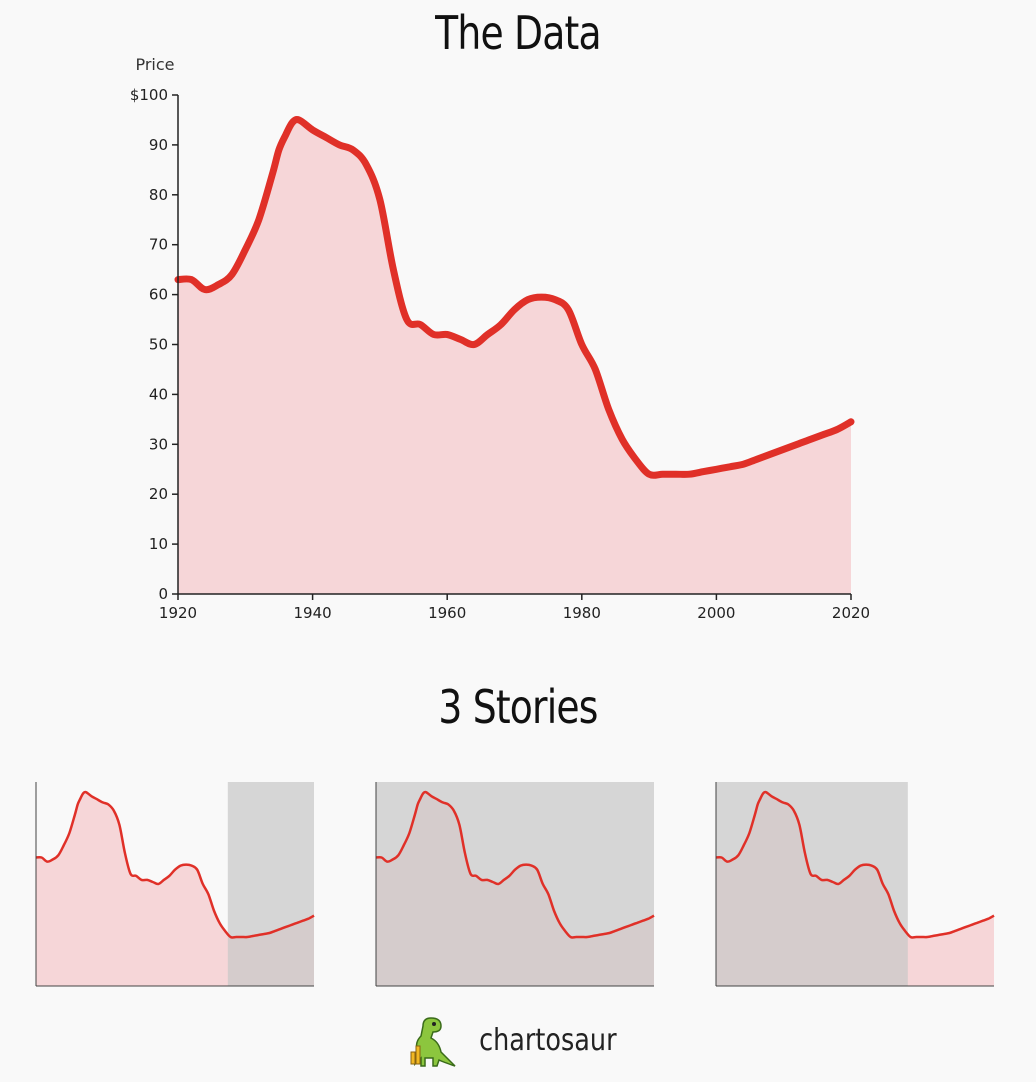 This screenshot has height=1082, width=1036. What do you see at coordinates (433, 1042) in the screenshot?
I see `dinosaur-icon` at bounding box center [433, 1042].